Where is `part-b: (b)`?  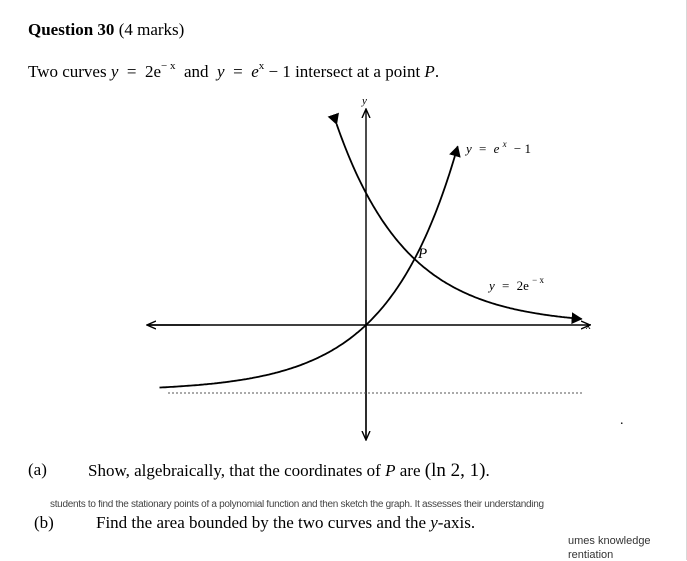 part-b: (b) is located at coordinates (44, 523).